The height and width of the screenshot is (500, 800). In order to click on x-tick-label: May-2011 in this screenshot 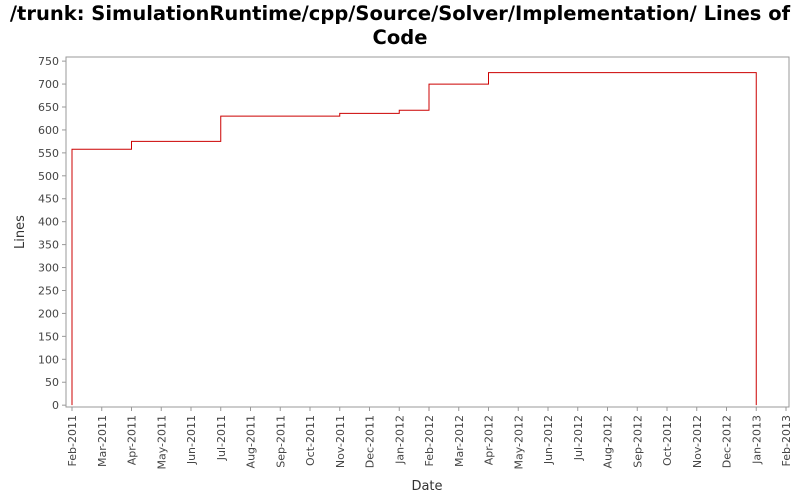, I will do `click(161, 442)`.